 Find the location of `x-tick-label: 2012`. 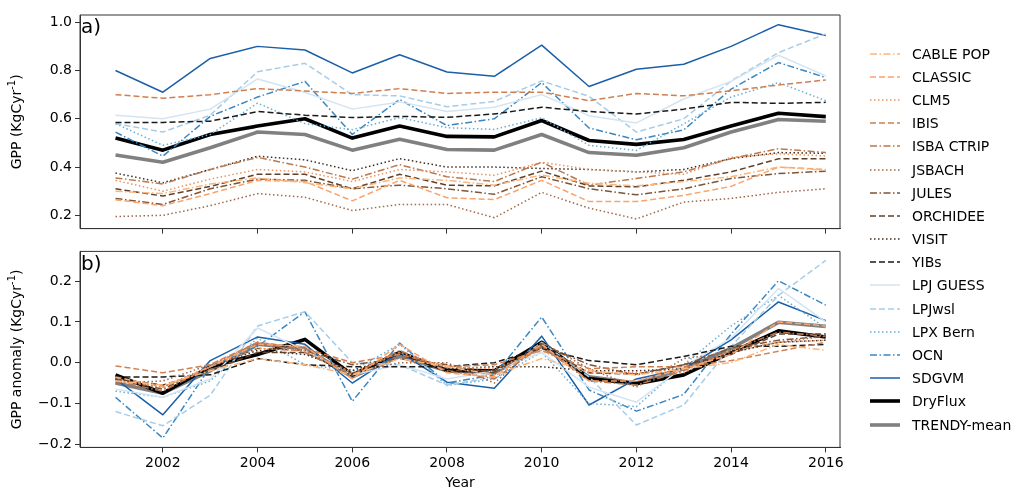

x-tick-label: 2012 is located at coordinates (636, 462).